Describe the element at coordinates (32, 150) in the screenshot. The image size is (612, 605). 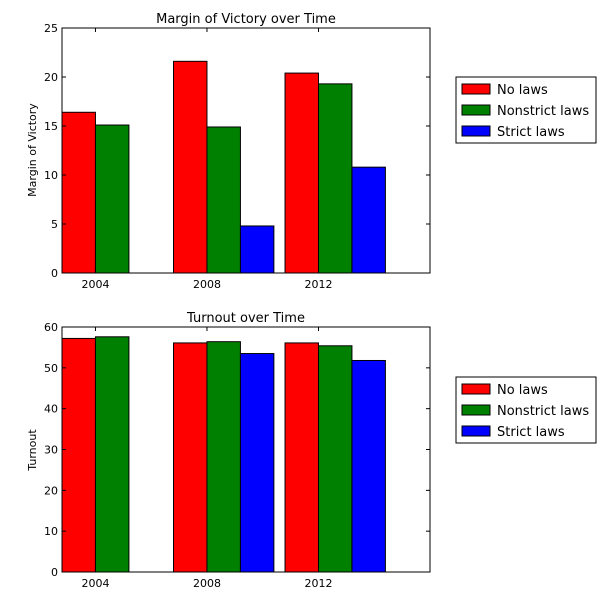
I see `y-axis-label: Margin of Victory` at that location.